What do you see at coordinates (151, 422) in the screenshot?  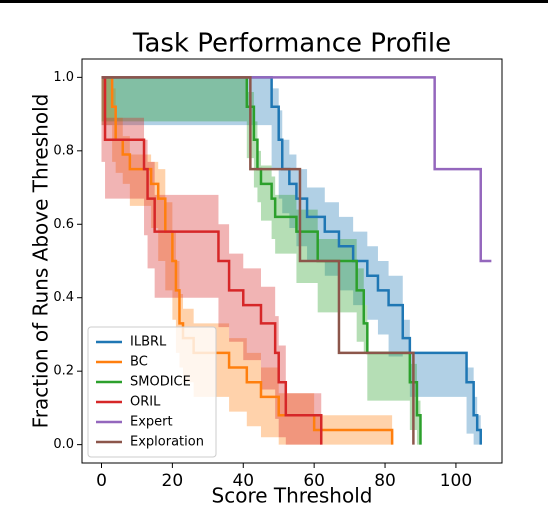 I see `legend-label: Expert` at bounding box center [151, 422].